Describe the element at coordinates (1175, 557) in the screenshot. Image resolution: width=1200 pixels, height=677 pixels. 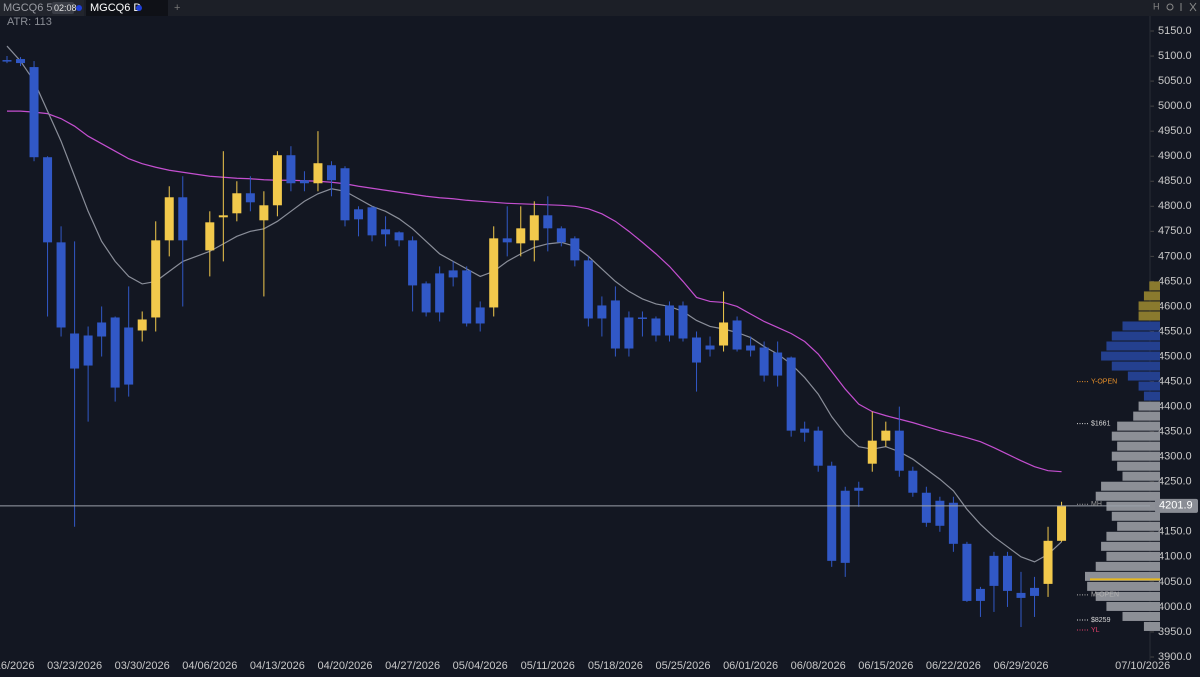
I see `y-tick-label: 4100.0` at that location.